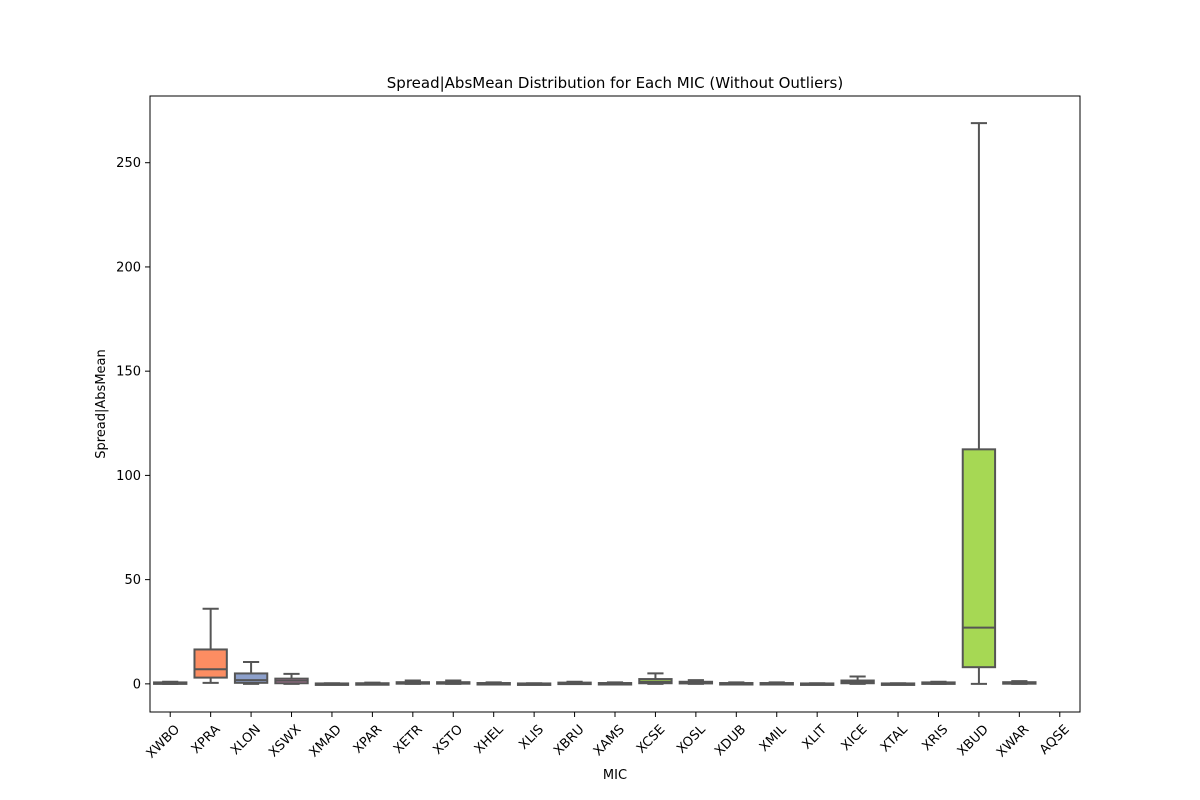  I want to click on y-tick-label: 150, so click(128, 372).